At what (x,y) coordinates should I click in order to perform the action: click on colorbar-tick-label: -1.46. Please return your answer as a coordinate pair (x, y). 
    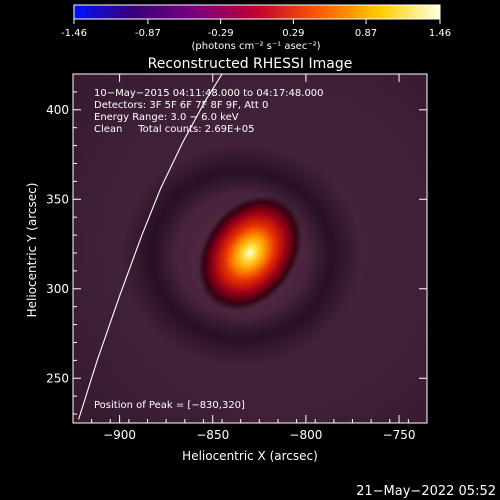
    Looking at the image, I should click on (74, 33).